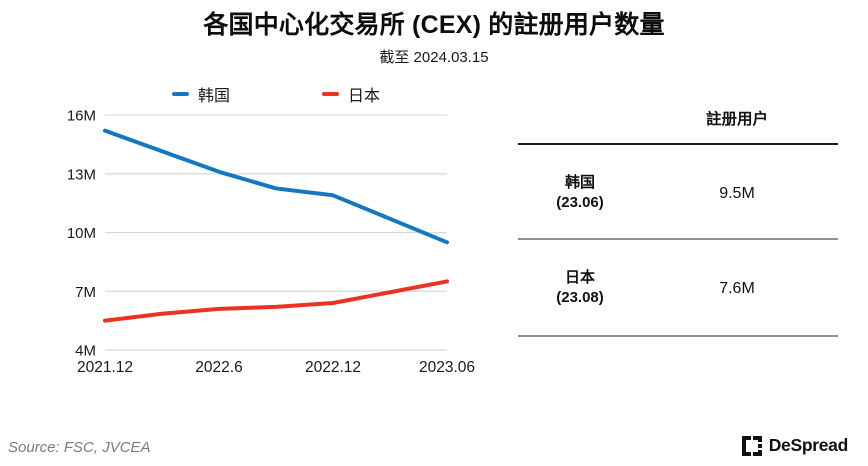 The width and height of the screenshot is (868, 466). What do you see at coordinates (81, 116) in the screenshot?
I see `y-axis-label-16M: 16M` at bounding box center [81, 116].